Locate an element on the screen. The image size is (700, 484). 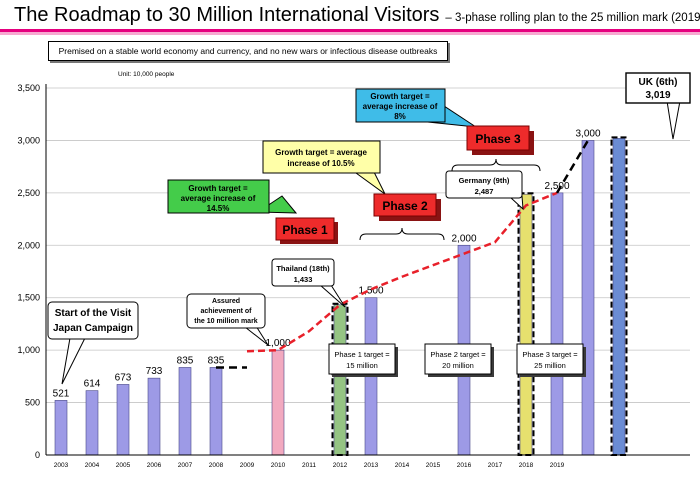
data-label: 521 is located at coordinates (61, 393).